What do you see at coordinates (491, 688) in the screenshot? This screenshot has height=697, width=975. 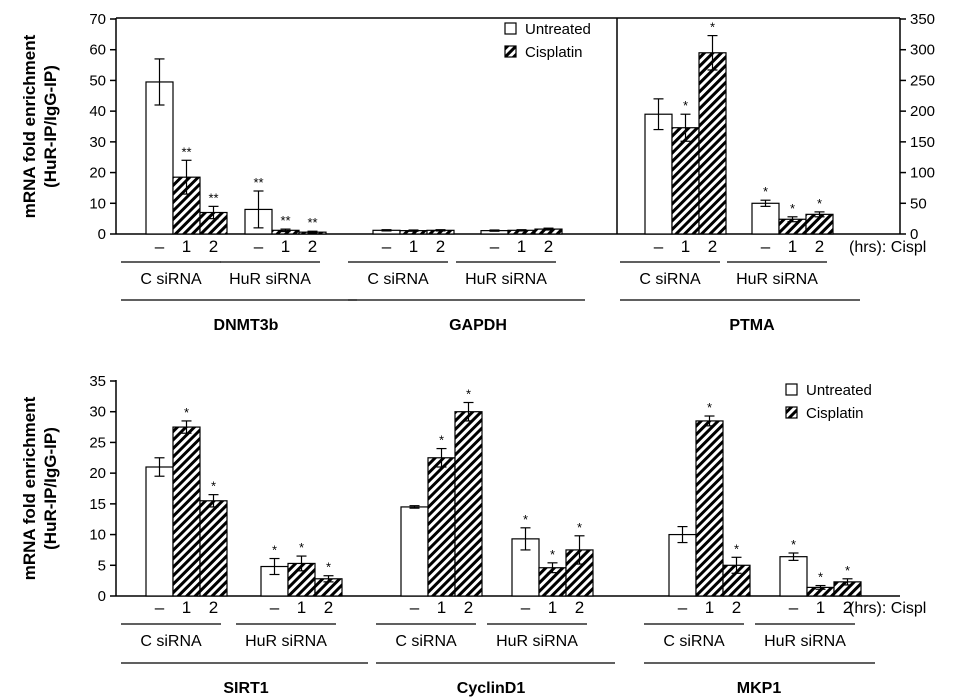 I see `gene-label: CyclinD1` at bounding box center [491, 688].